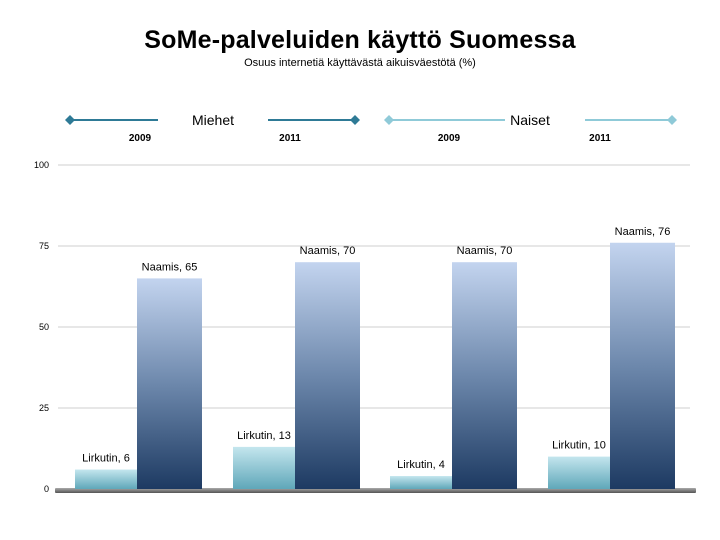  Describe the element at coordinates (44, 408) in the screenshot. I see `y-tick-label: 25` at that location.